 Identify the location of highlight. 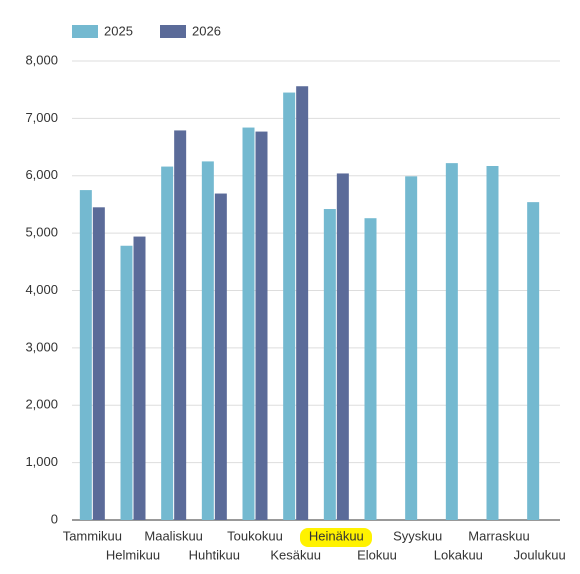
(336, 537).